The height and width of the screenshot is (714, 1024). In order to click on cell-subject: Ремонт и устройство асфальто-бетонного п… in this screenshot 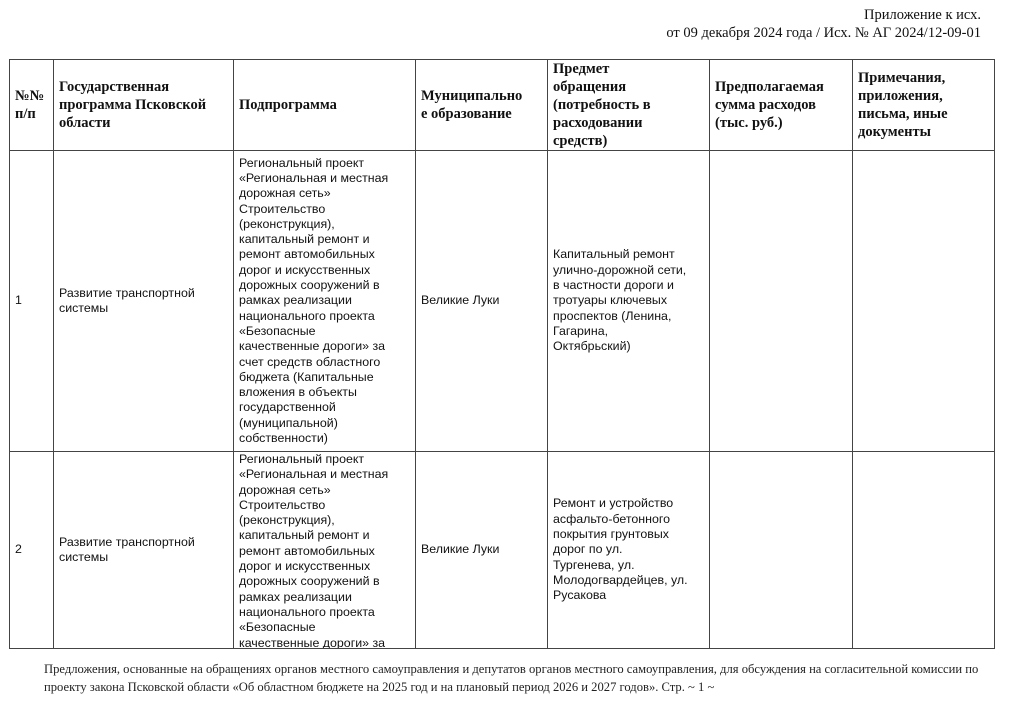, I will do `click(628, 550)`.